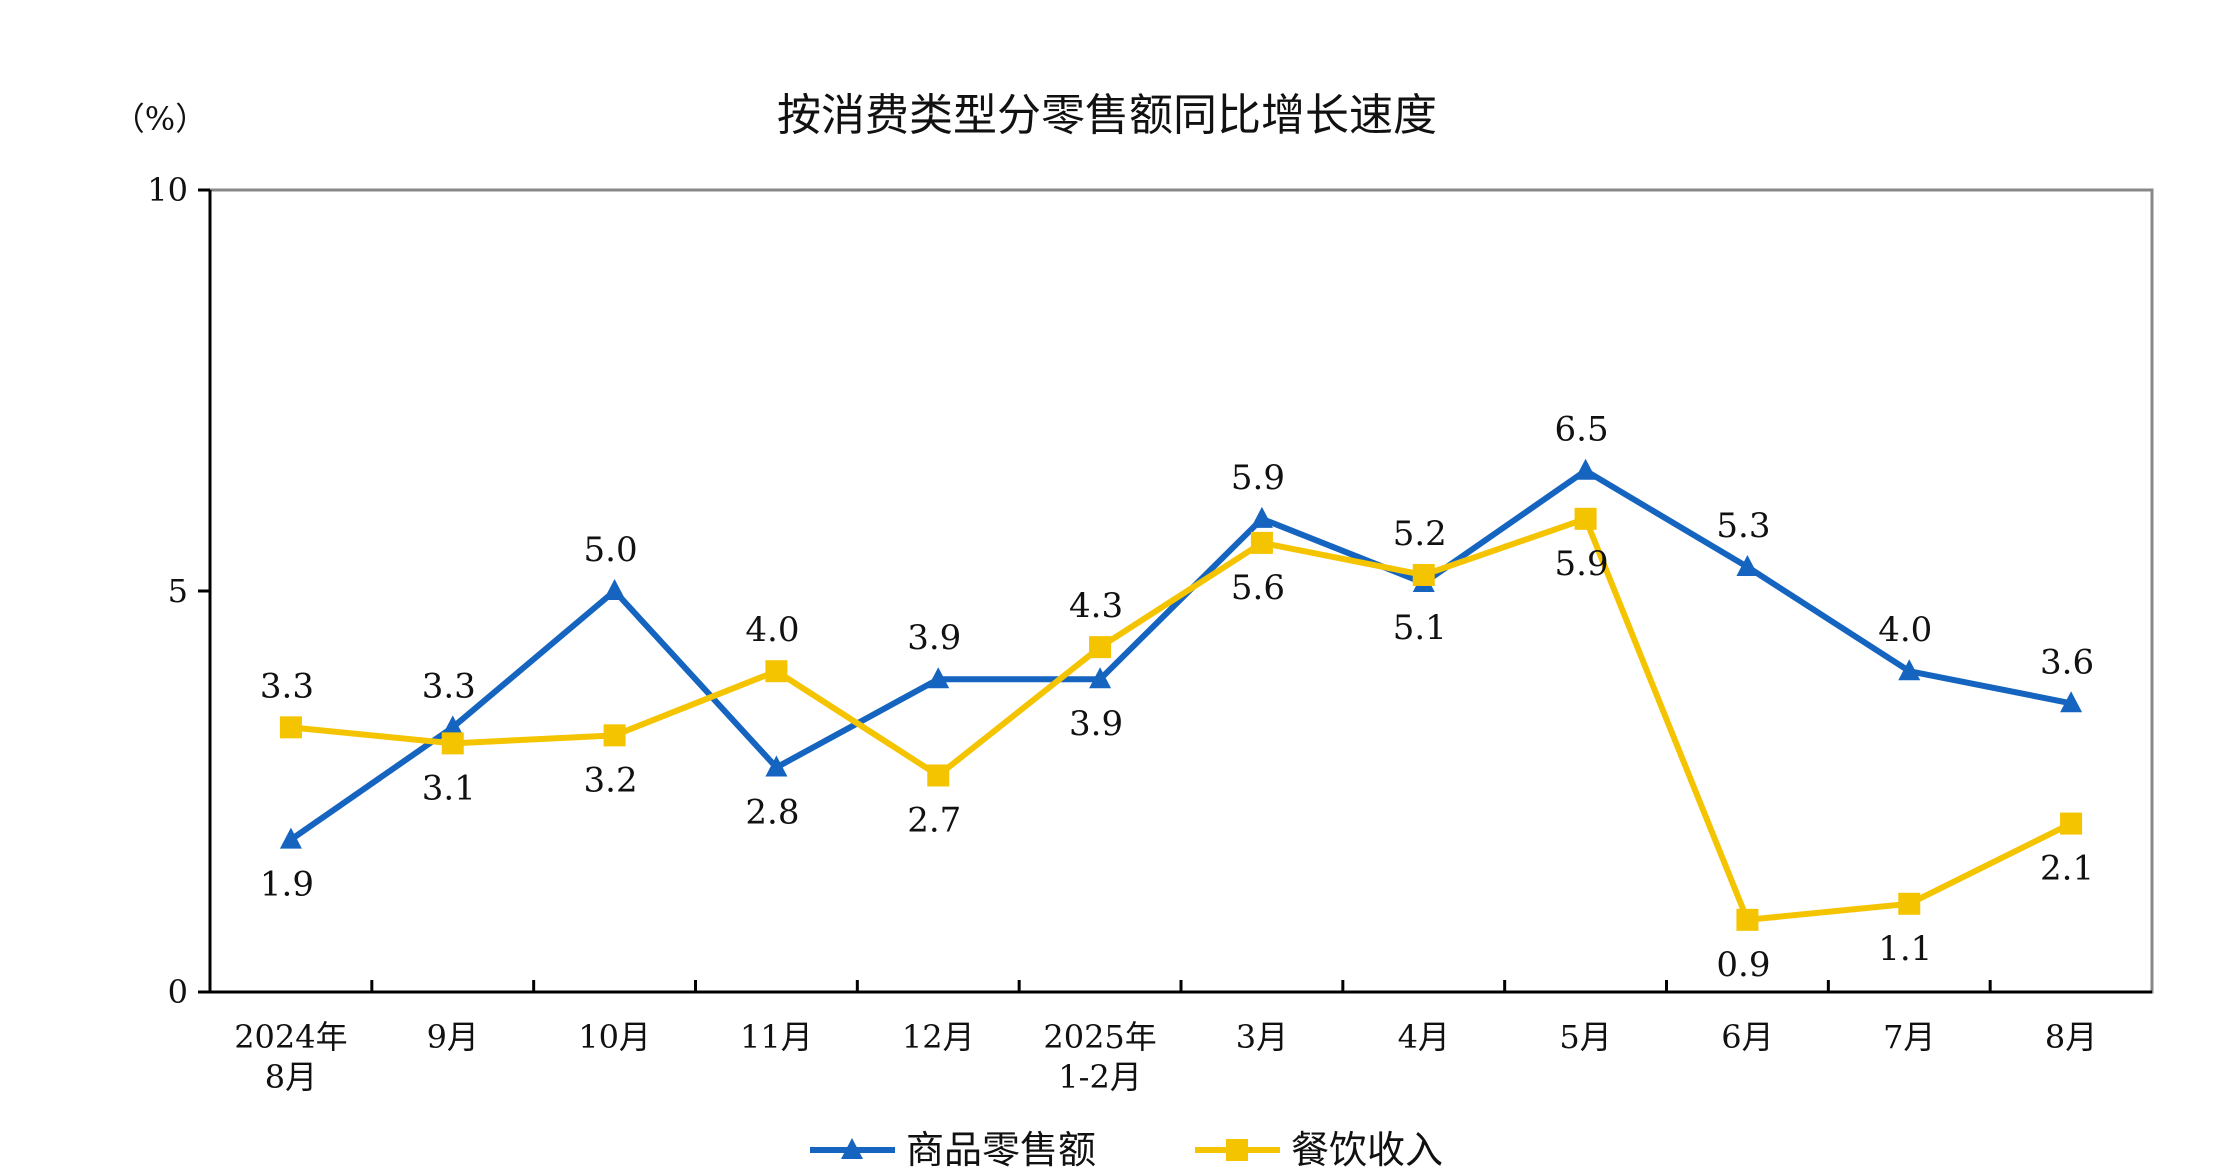 The width and height of the screenshot is (2214, 1175). I want to click on x-tick-label-line: 4月, so click(1424, 1037).